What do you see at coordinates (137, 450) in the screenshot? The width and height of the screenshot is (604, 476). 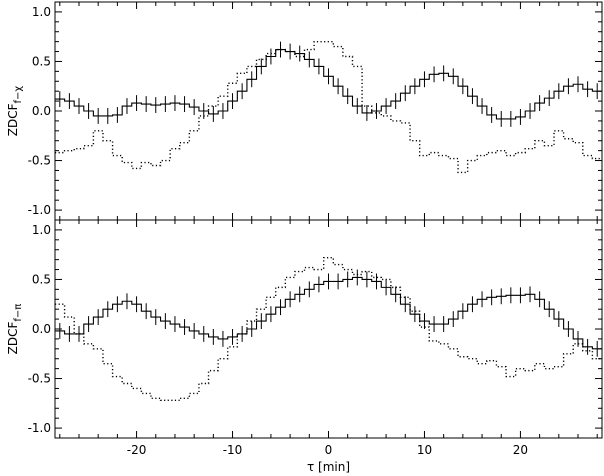 I see `x-tick-label: -20` at bounding box center [137, 450].